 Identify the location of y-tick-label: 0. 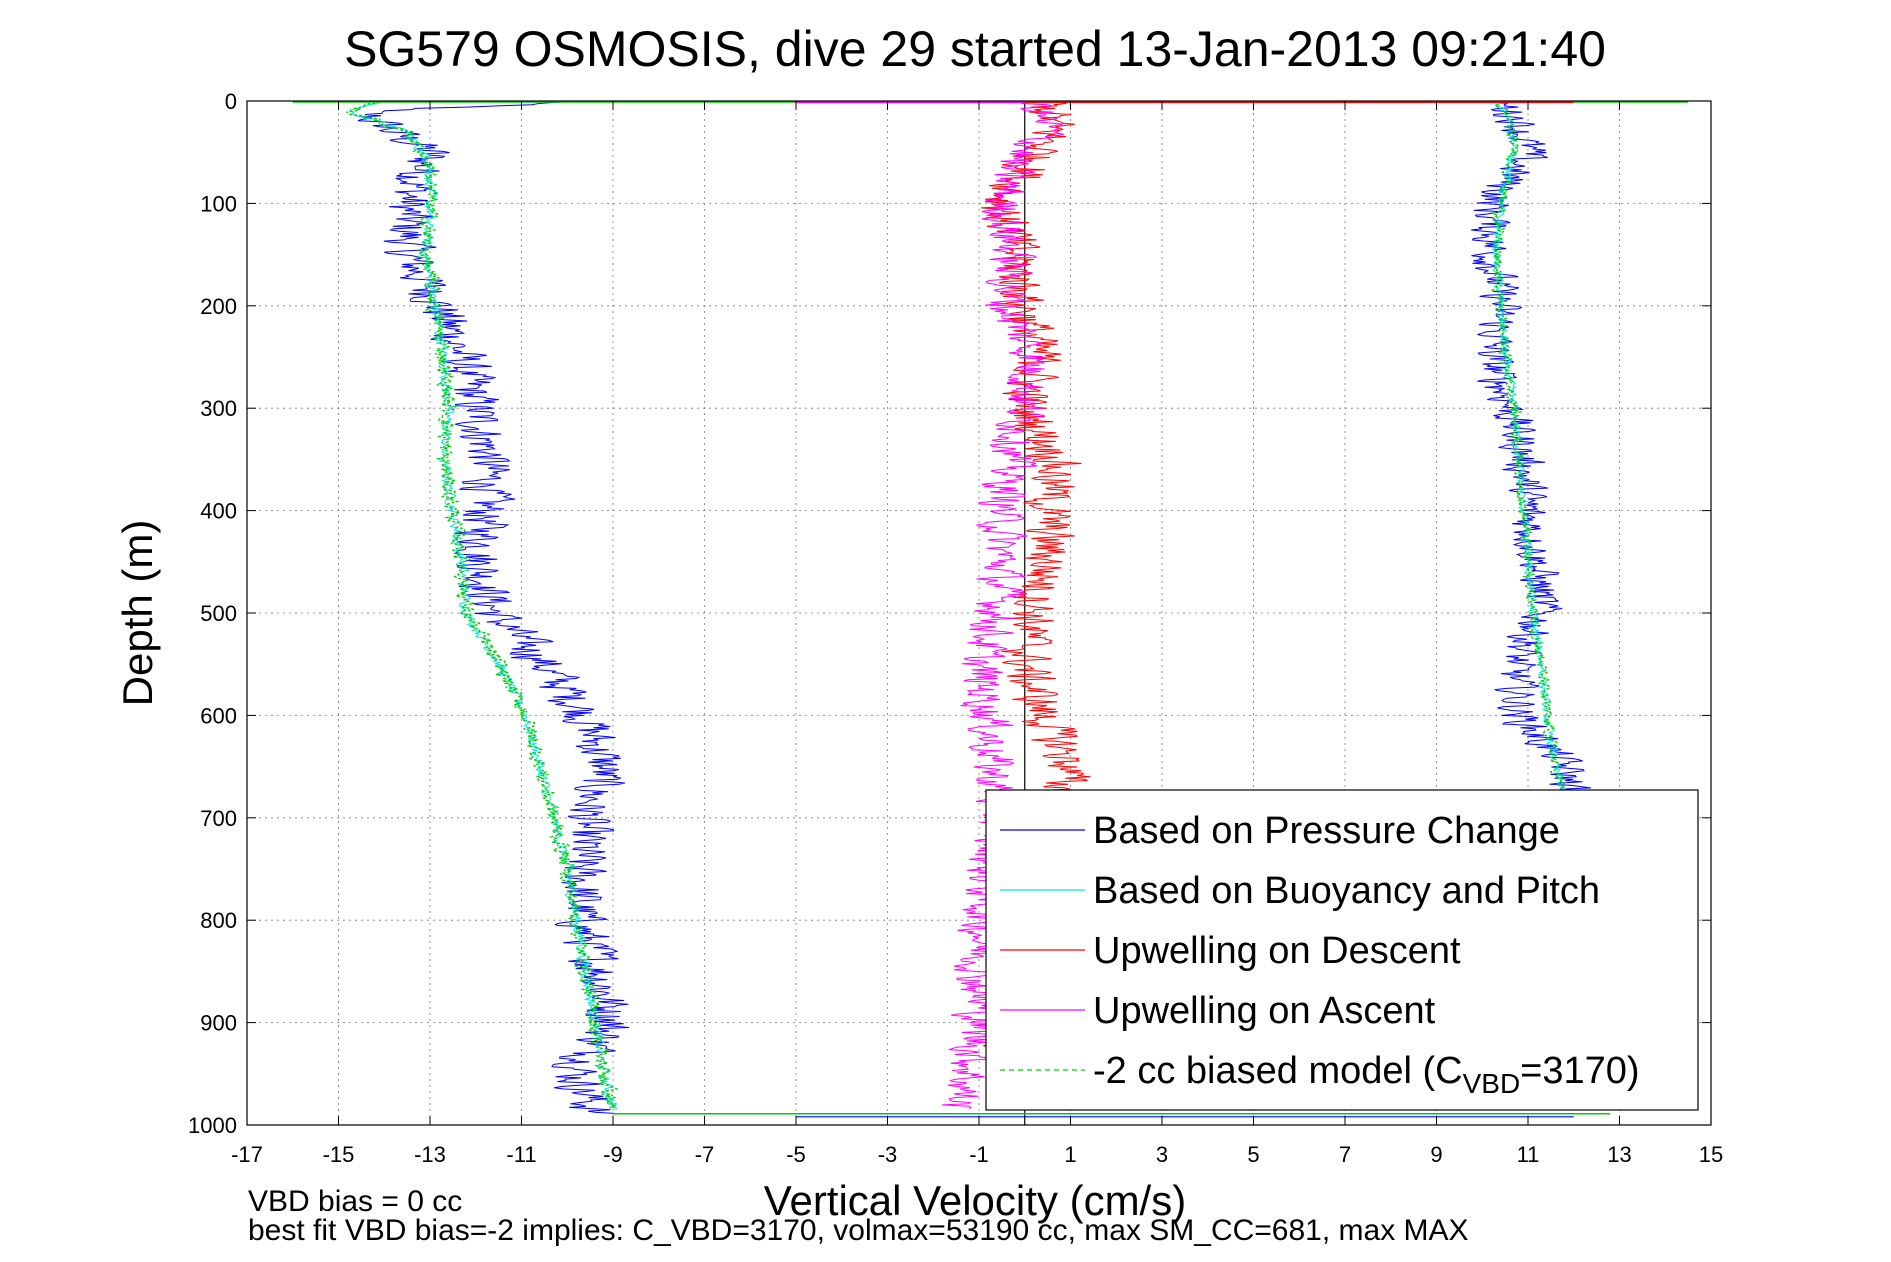
(231, 101).